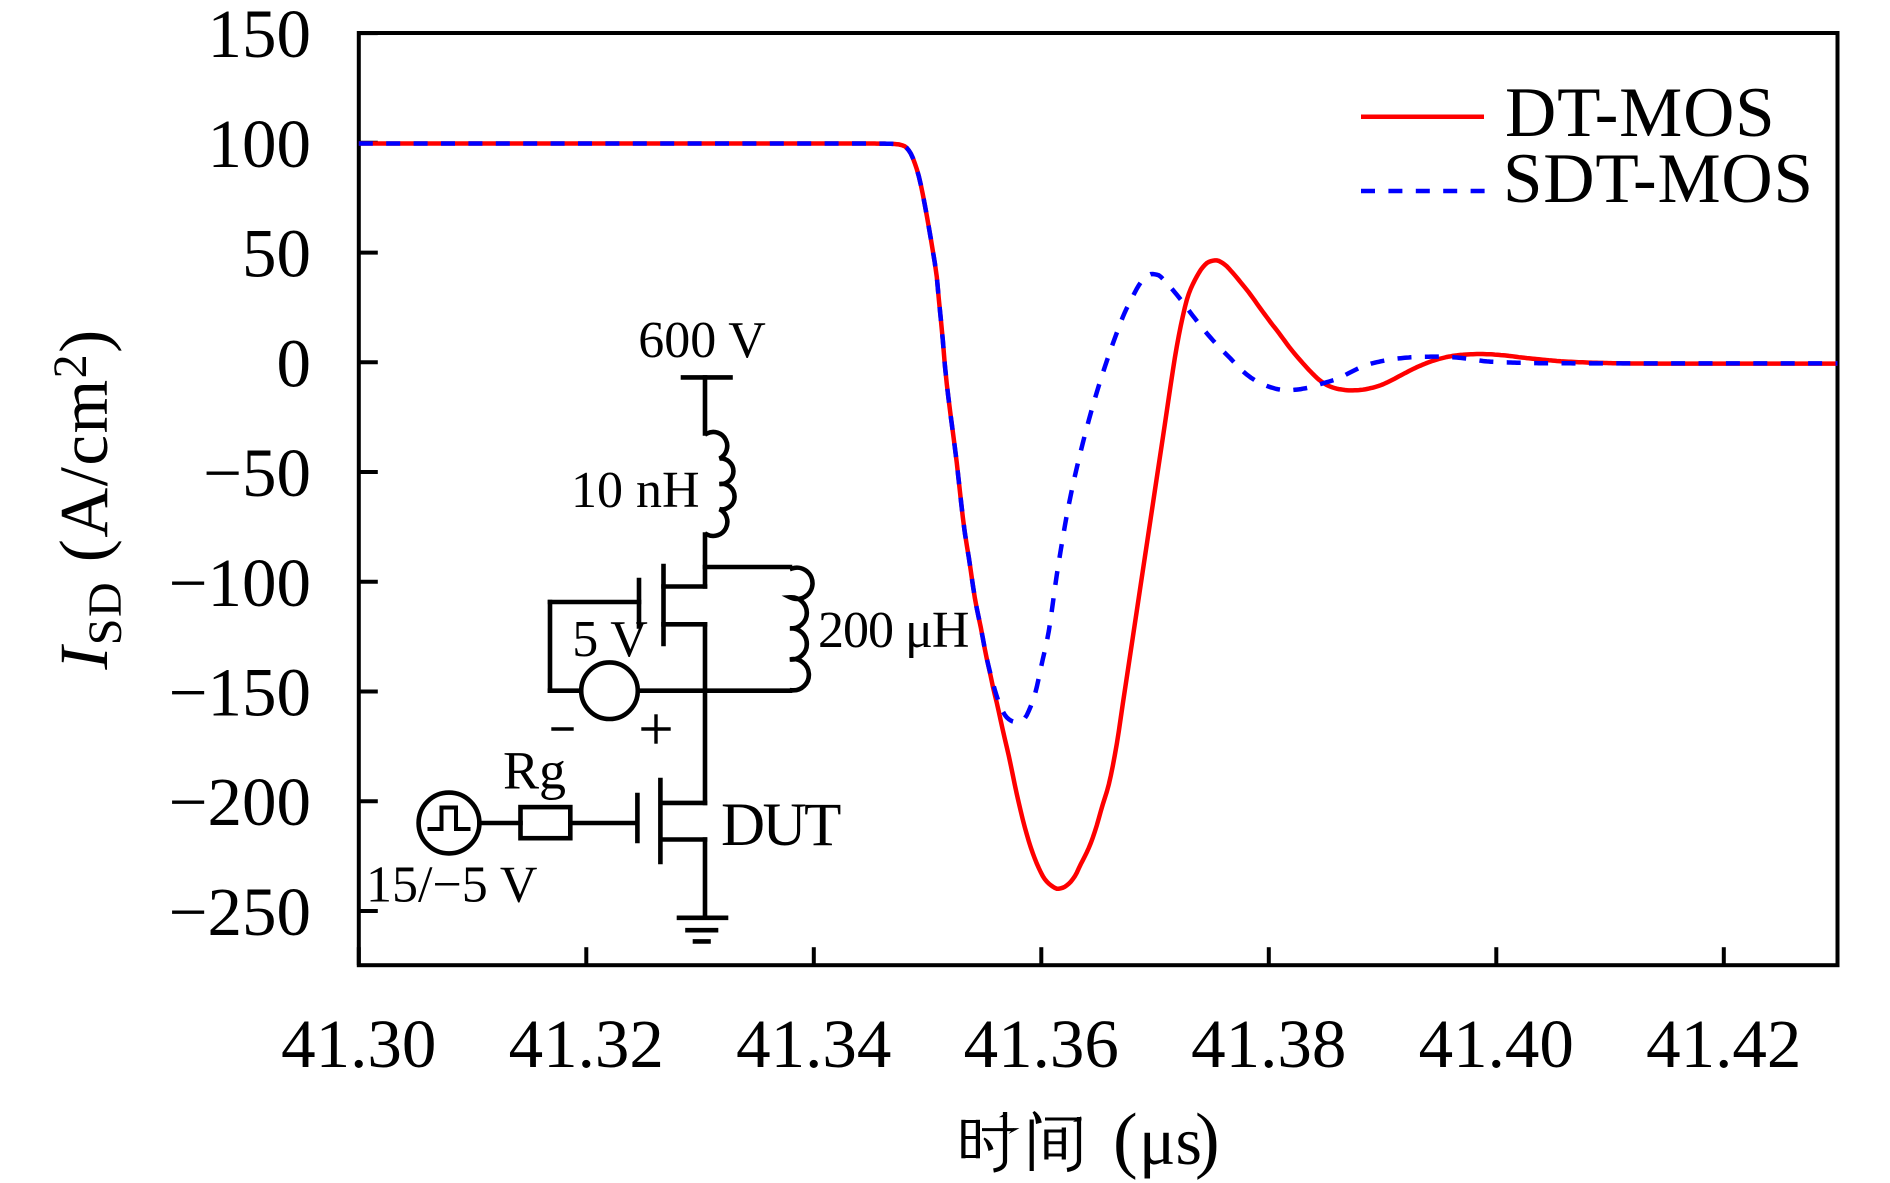  I want to click on svg-text: 41.30, so click(358, 1044).